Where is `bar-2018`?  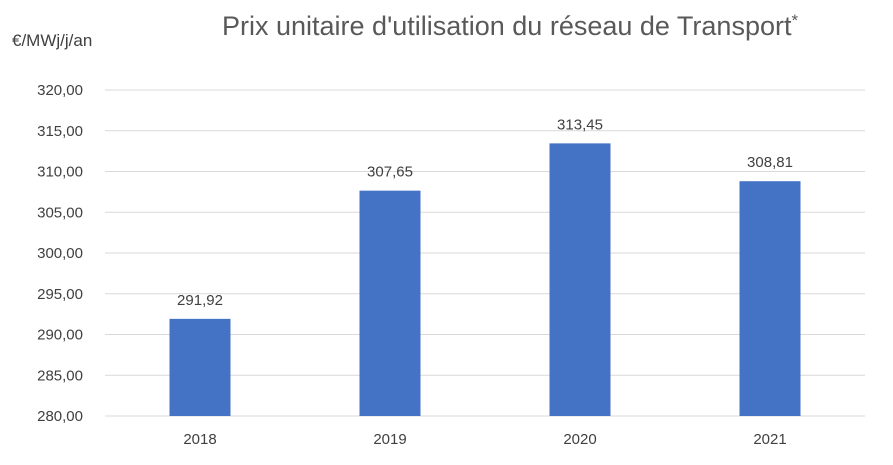 bar-2018 is located at coordinates (200, 367).